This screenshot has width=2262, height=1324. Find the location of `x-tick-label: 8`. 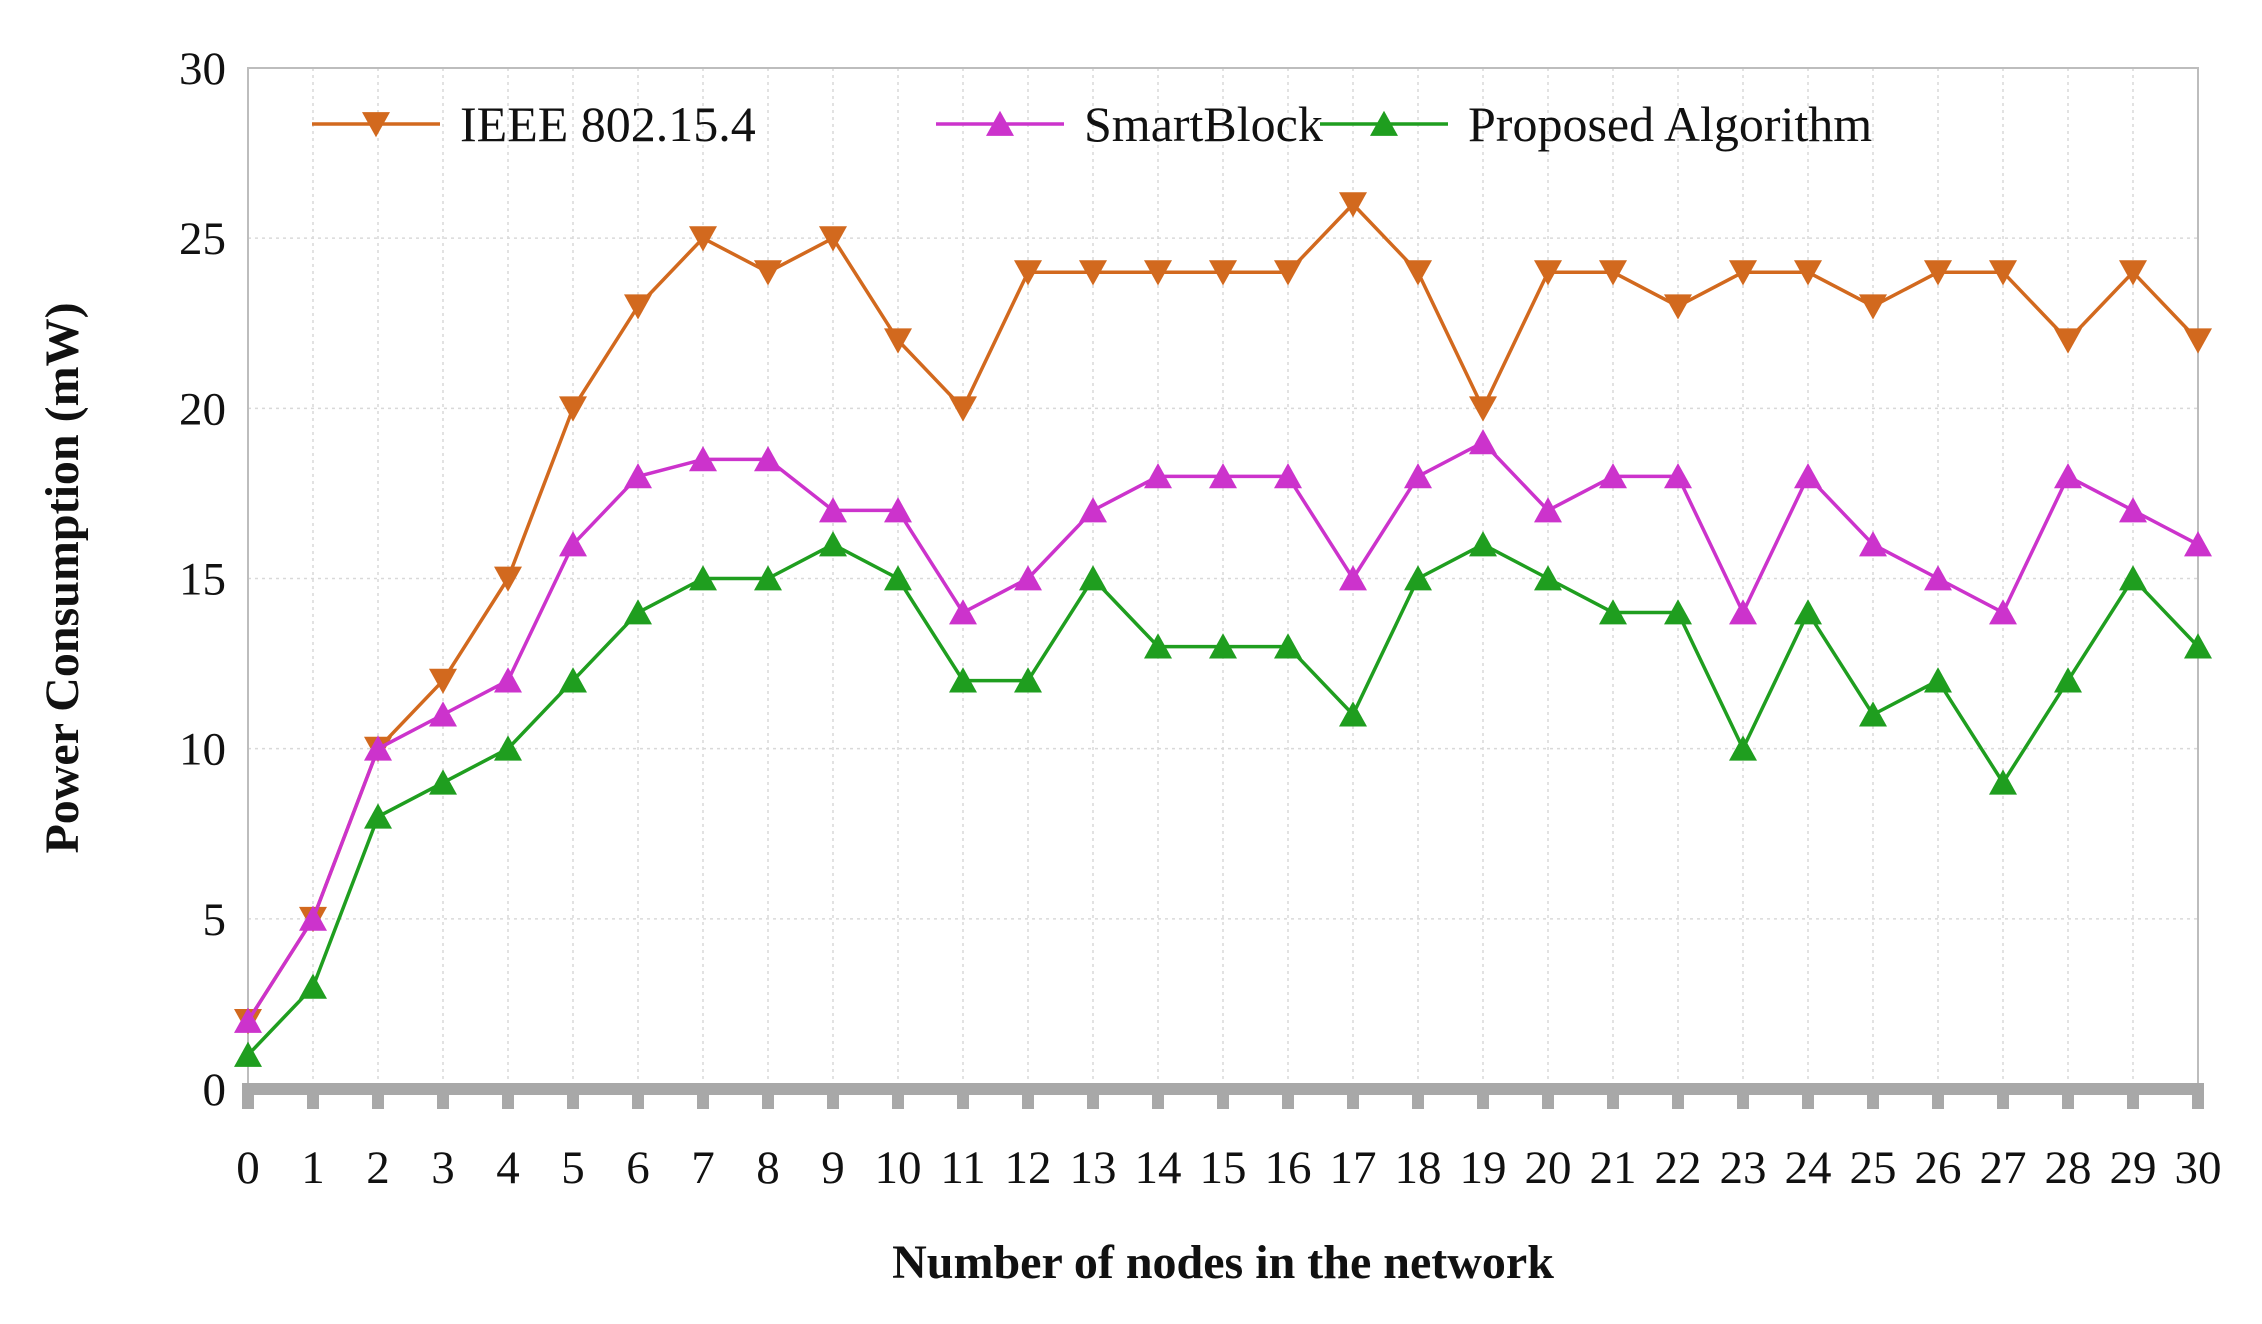

x-tick-label: 8 is located at coordinates (768, 1168).